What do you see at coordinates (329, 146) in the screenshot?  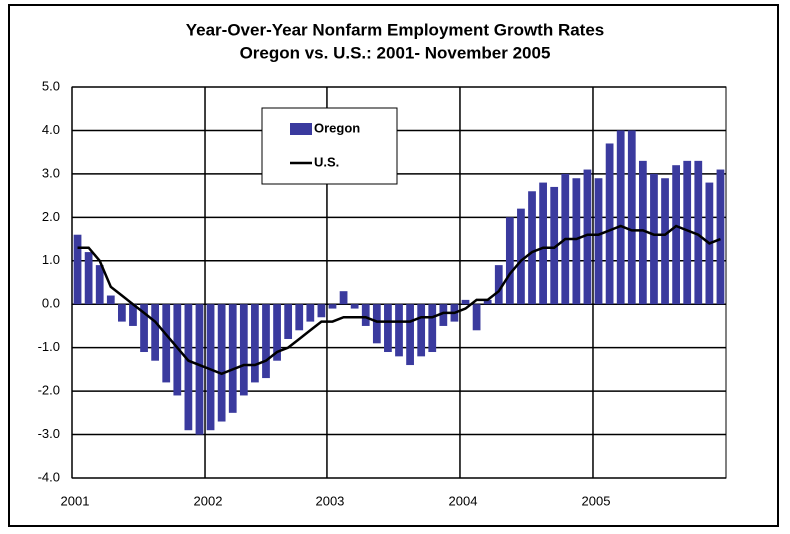 I see `legend` at bounding box center [329, 146].